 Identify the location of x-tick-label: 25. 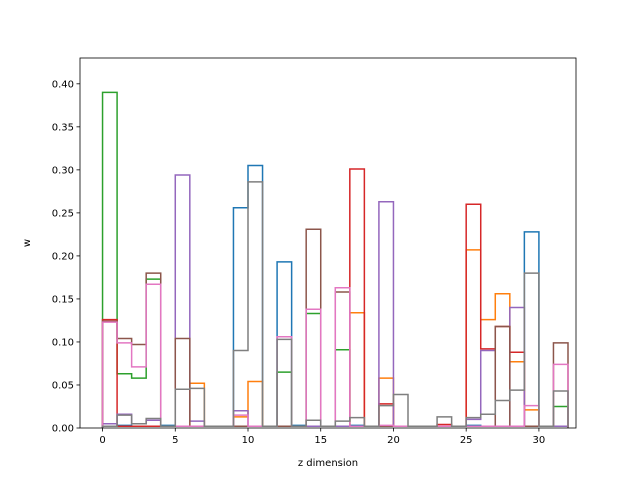
(466, 440).